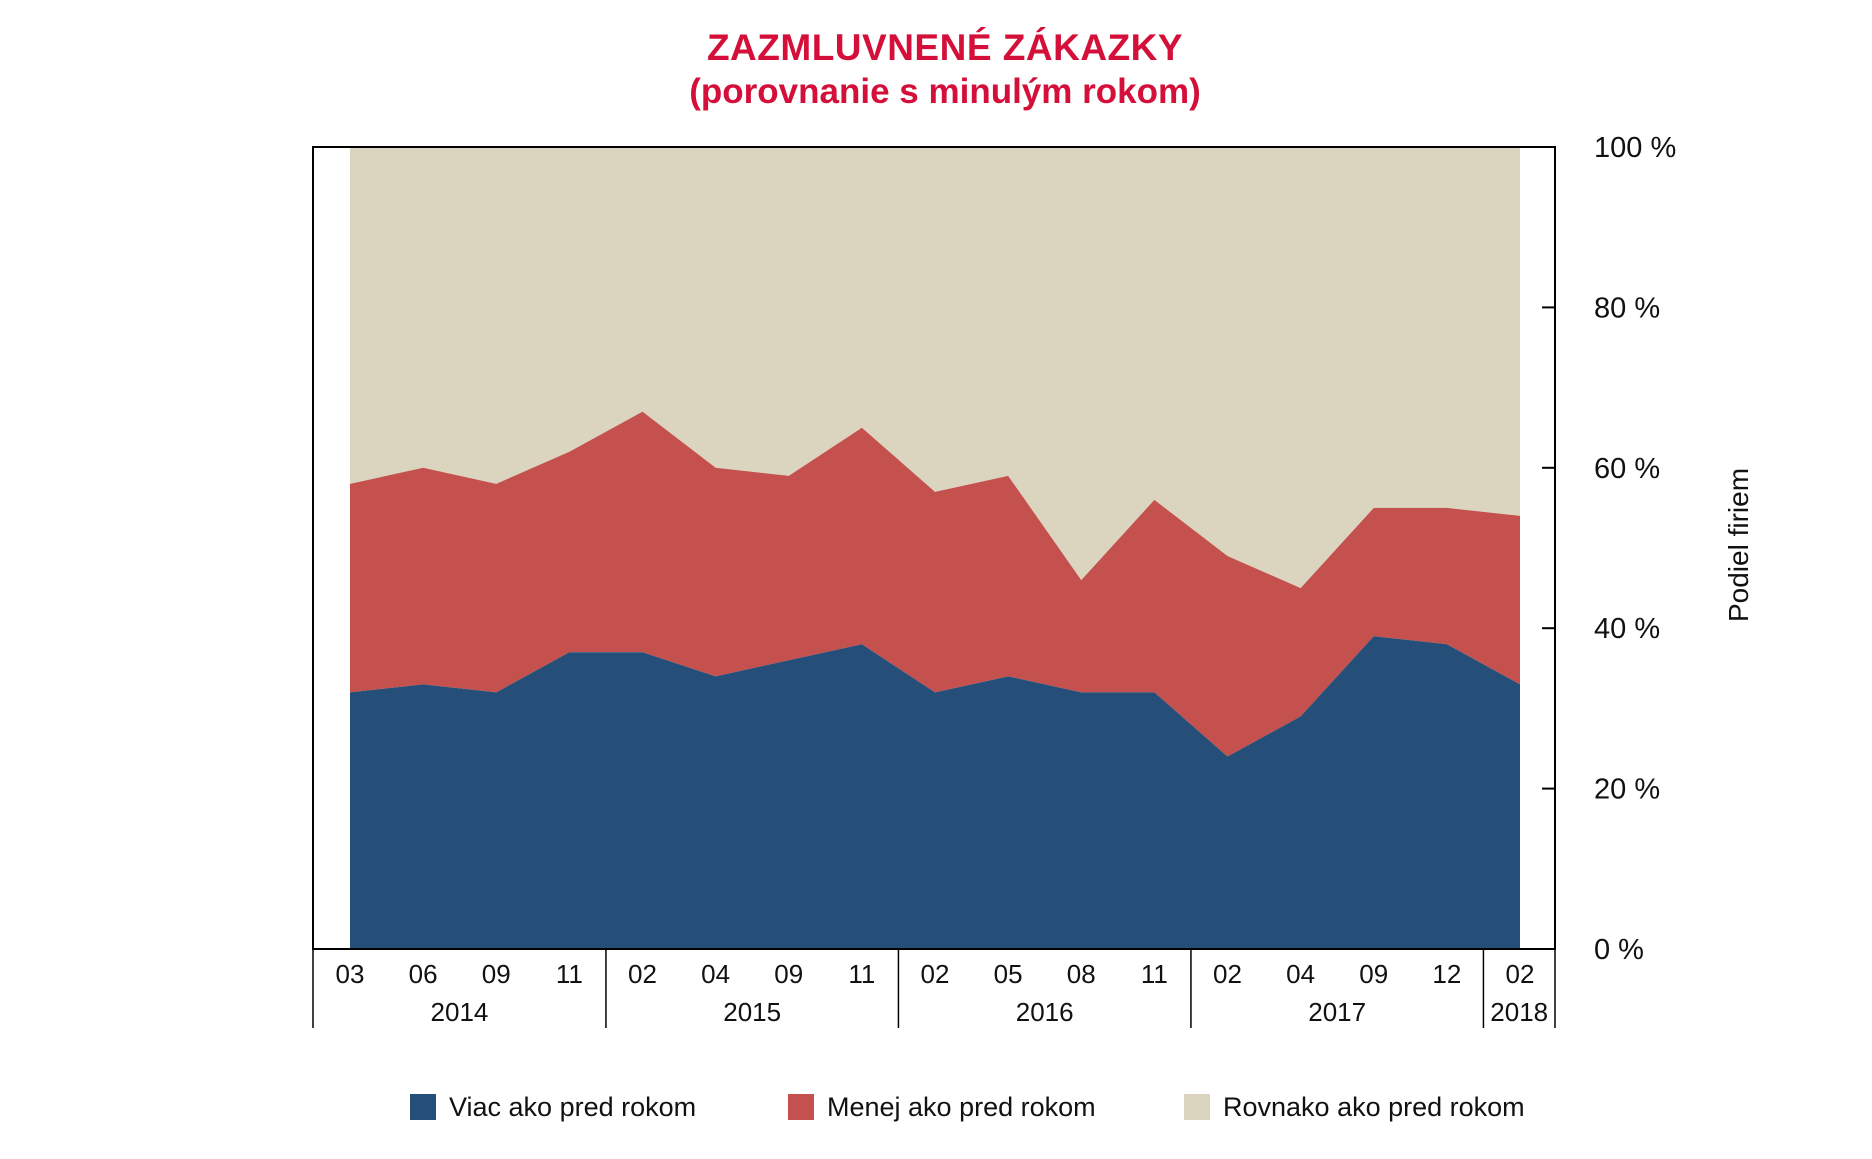  I want to click on x-year-label: 2014, so click(460, 1012).